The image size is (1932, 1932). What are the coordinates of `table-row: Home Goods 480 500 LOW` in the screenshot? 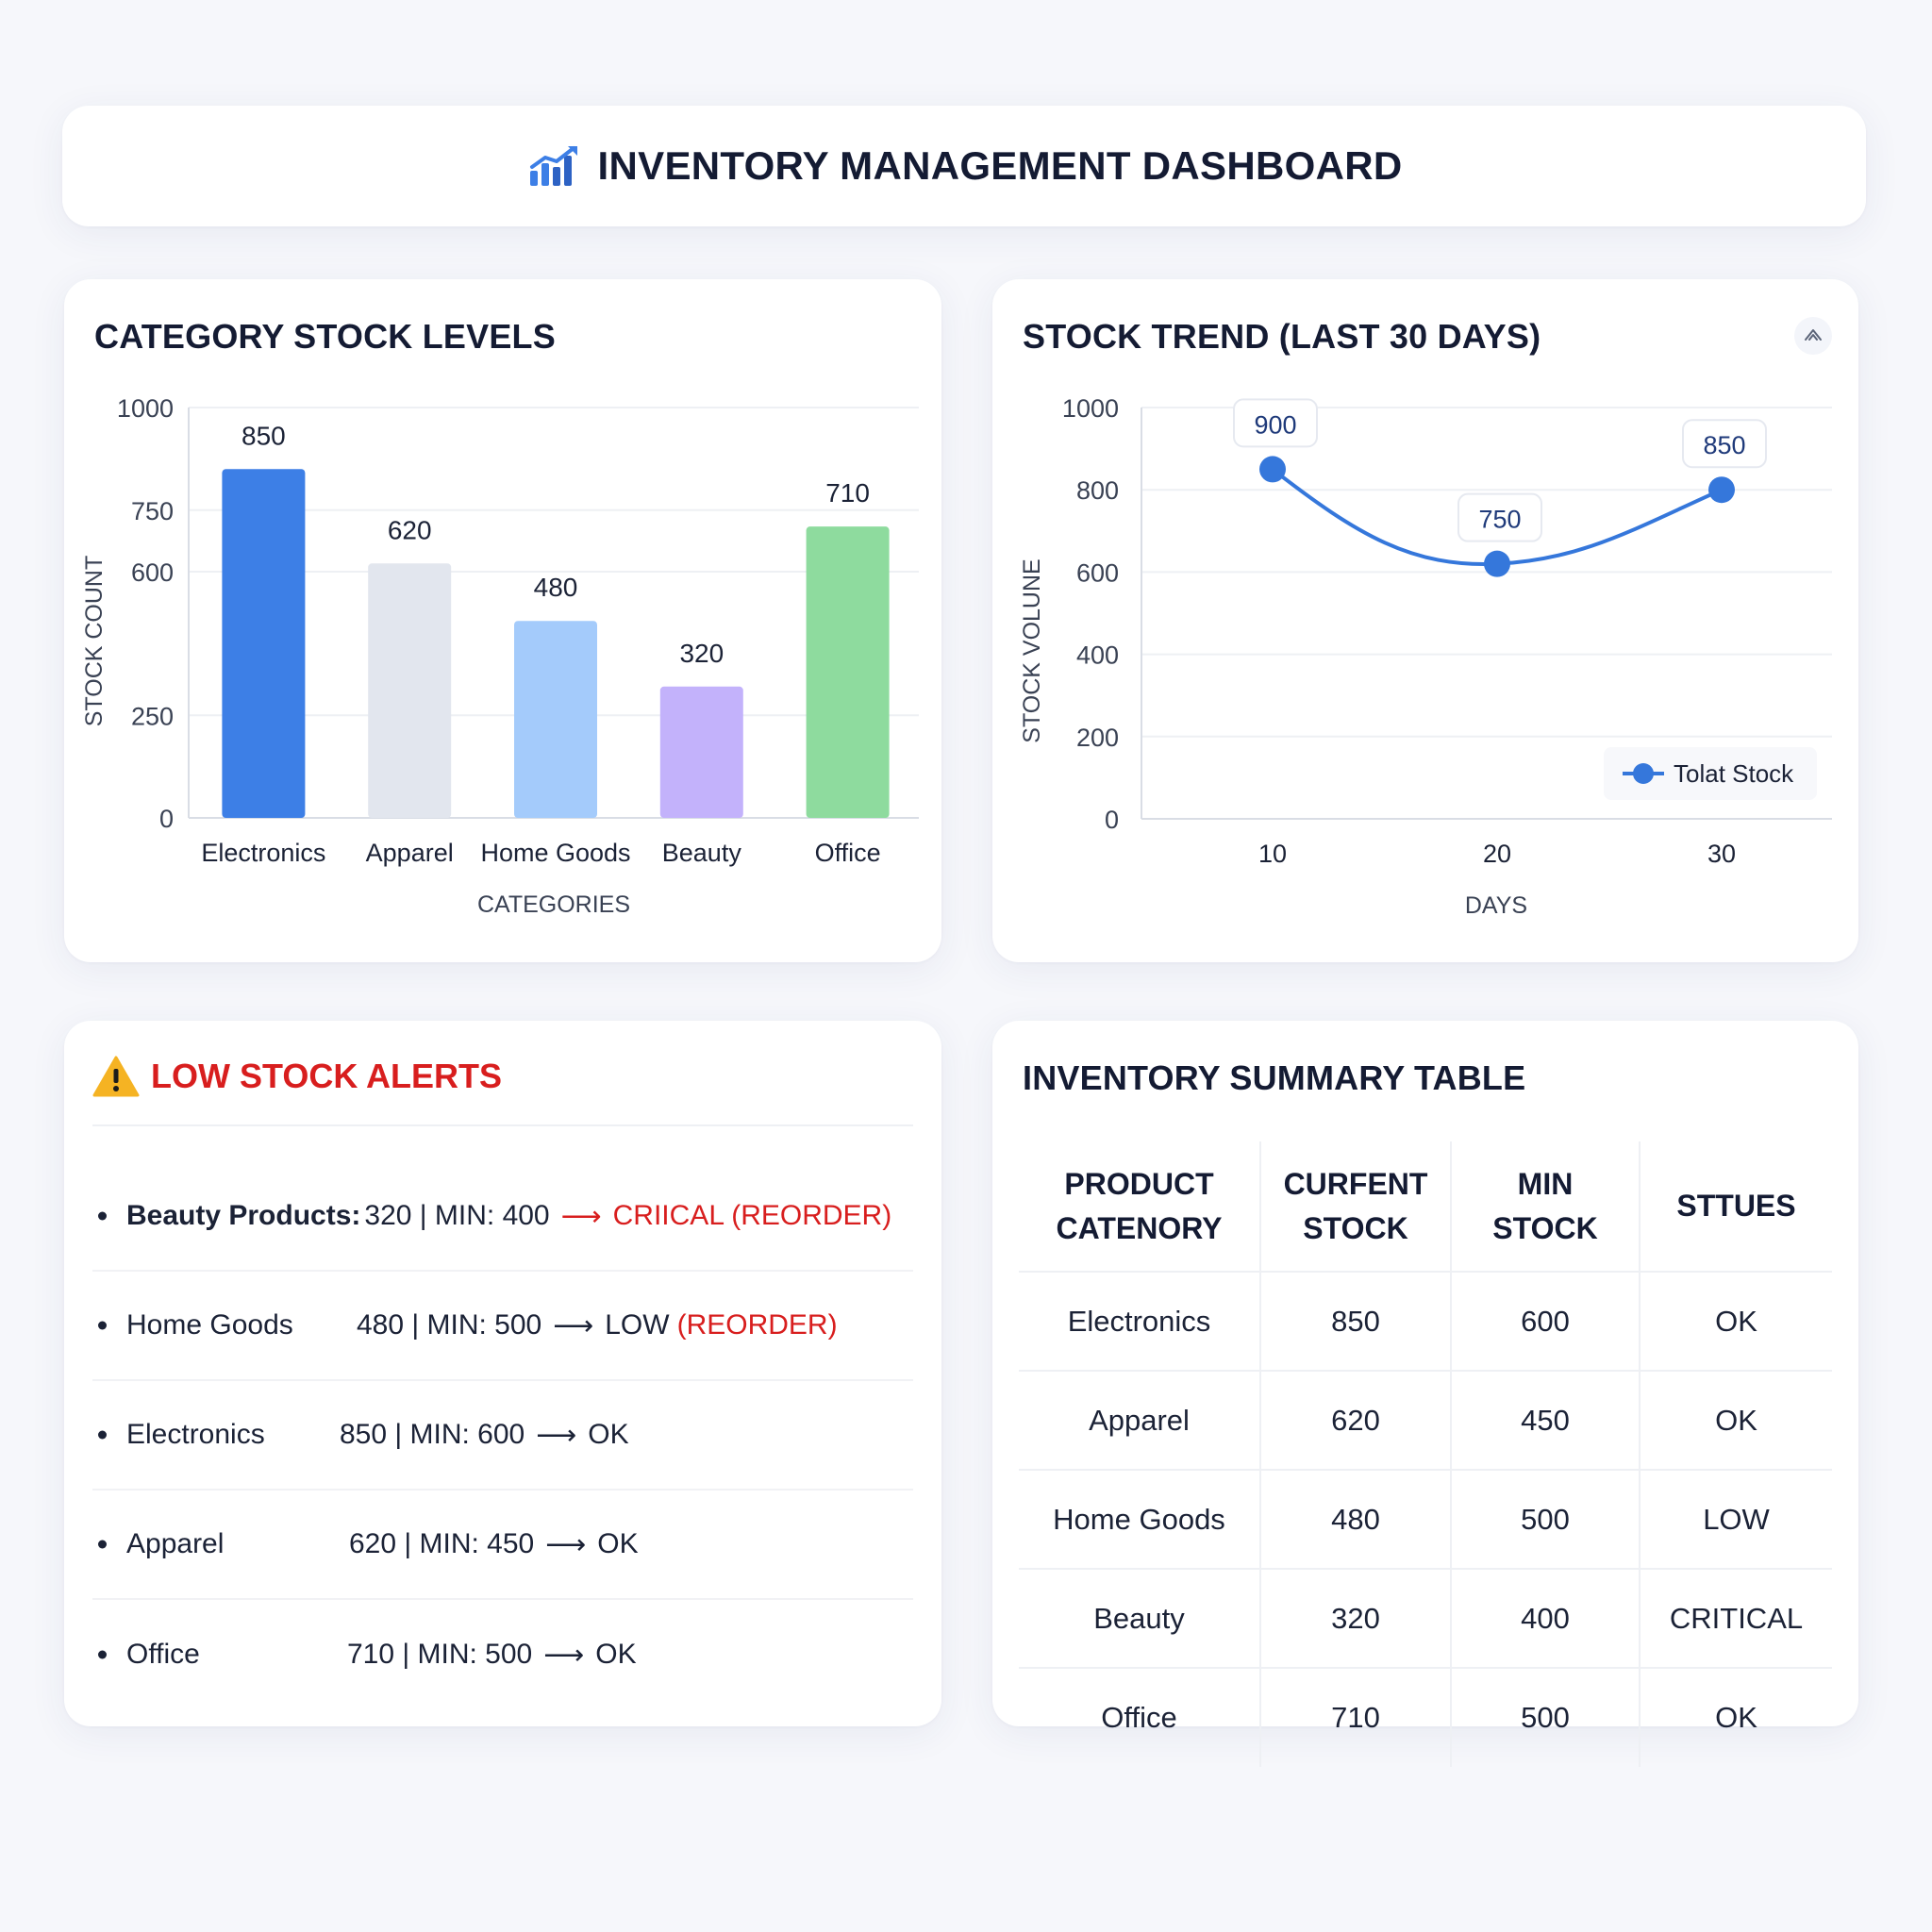 It's located at (1425, 1520).